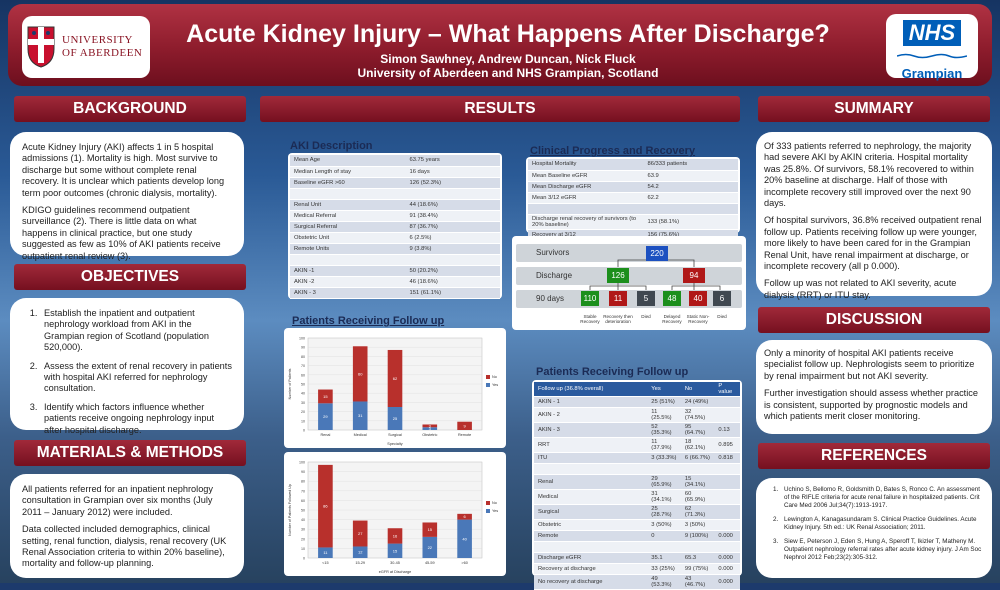  I want to click on table-cell: 32 (74.5%), so click(697, 415).